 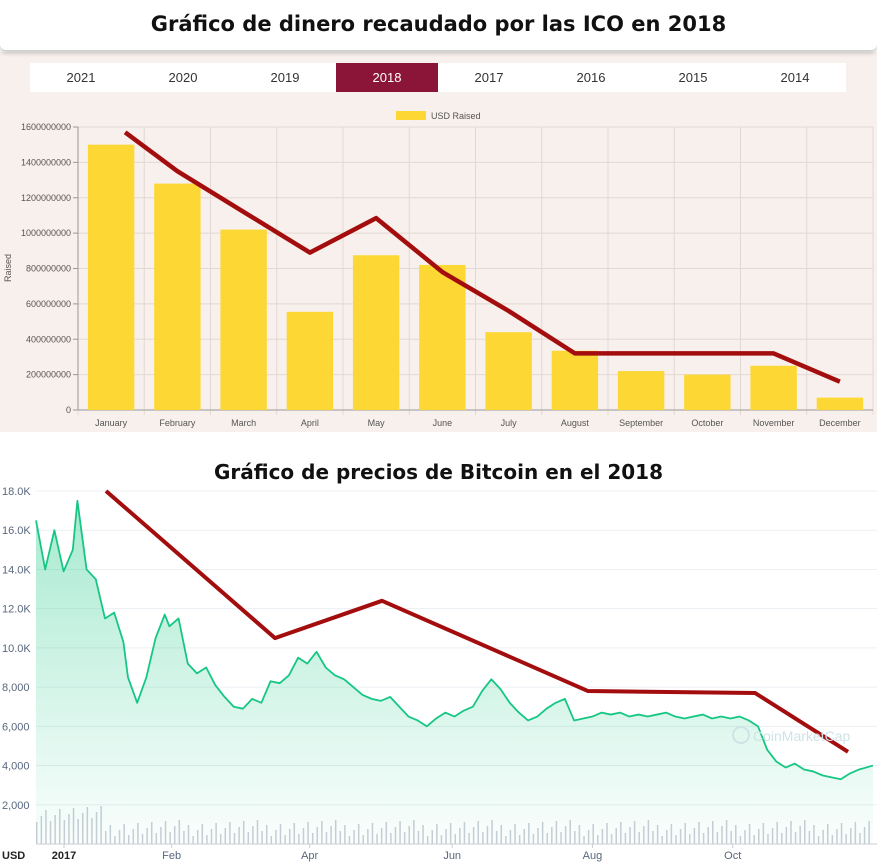 What do you see at coordinates (732, 856) in the screenshot?
I see `x-tick-label: Oct` at bounding box center [732, 856].